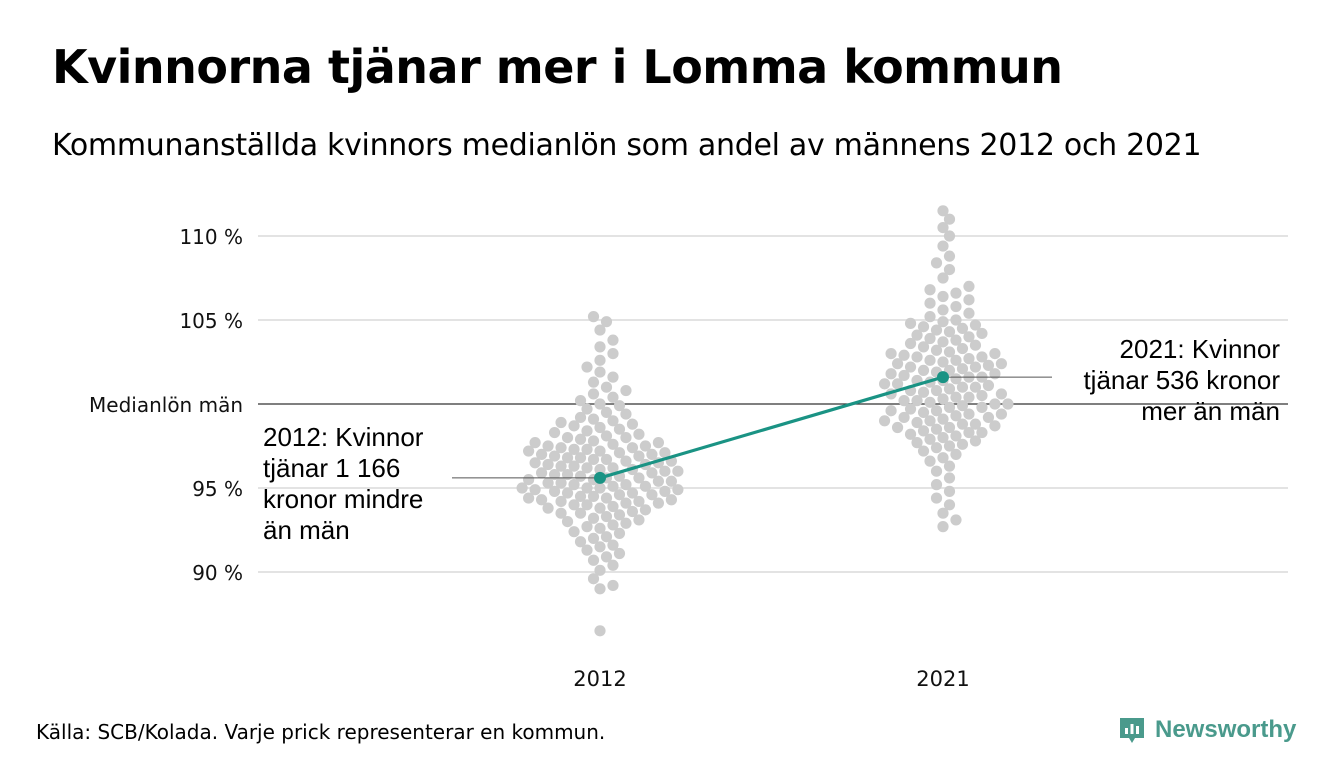  What do you see at coordinates (217, 573) in the screenshot?
I see `y-tick-label: 90 %` at bounding box center [217, 573].